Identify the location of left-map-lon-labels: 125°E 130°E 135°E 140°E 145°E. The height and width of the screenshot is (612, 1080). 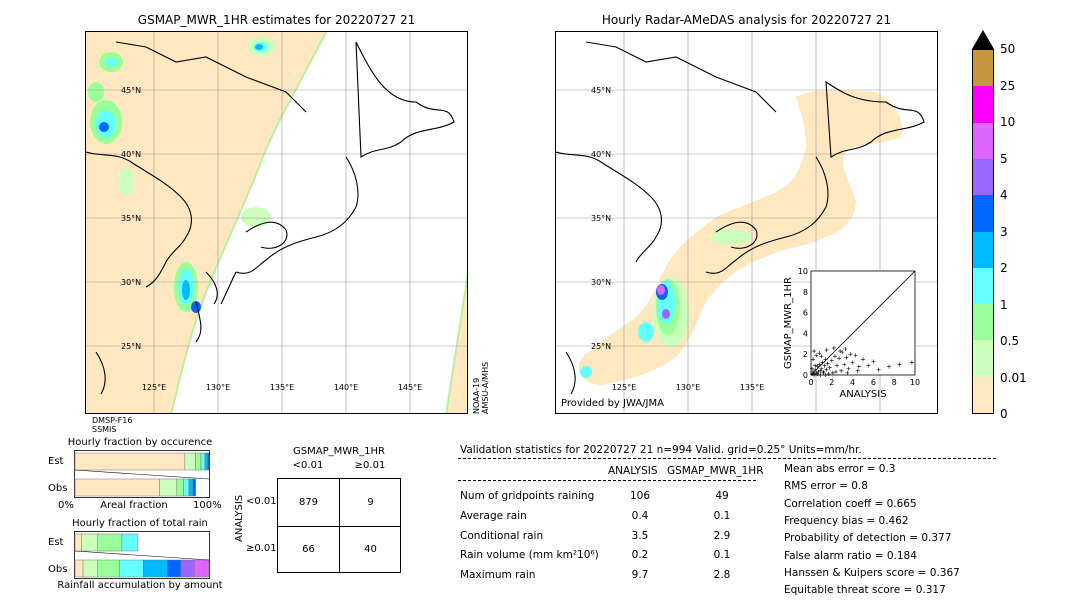
(282, 387).